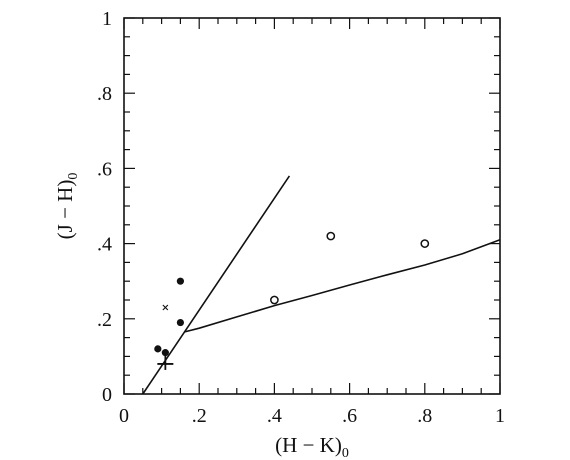 This screenshot has height=460, width=570. Describe the element at coordinates (500, 416) in the screenshot. I see `x-tick-label: 1` at that location.